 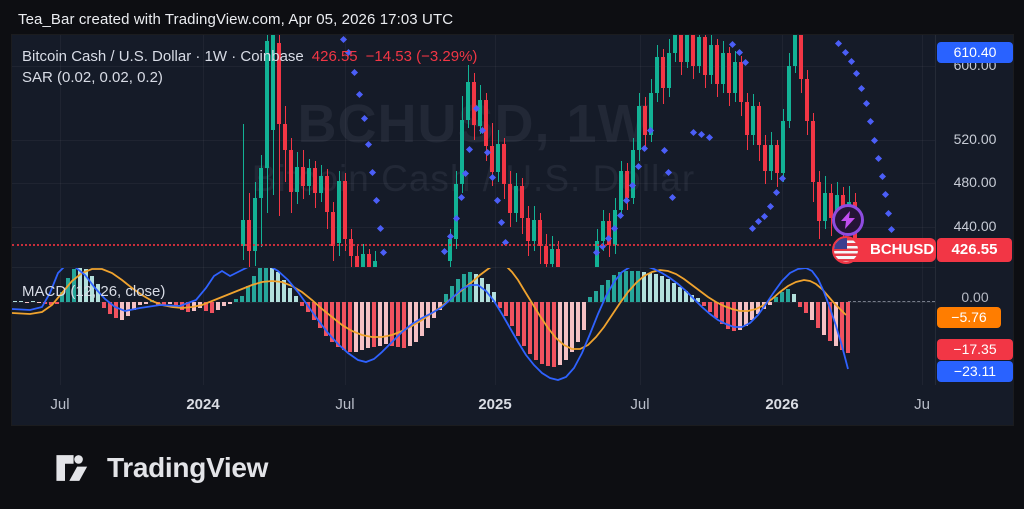 I want to click on time-axis: Jul 2024 Jul 2025 Jul 2026 Ju, so click(x=512, y=405).